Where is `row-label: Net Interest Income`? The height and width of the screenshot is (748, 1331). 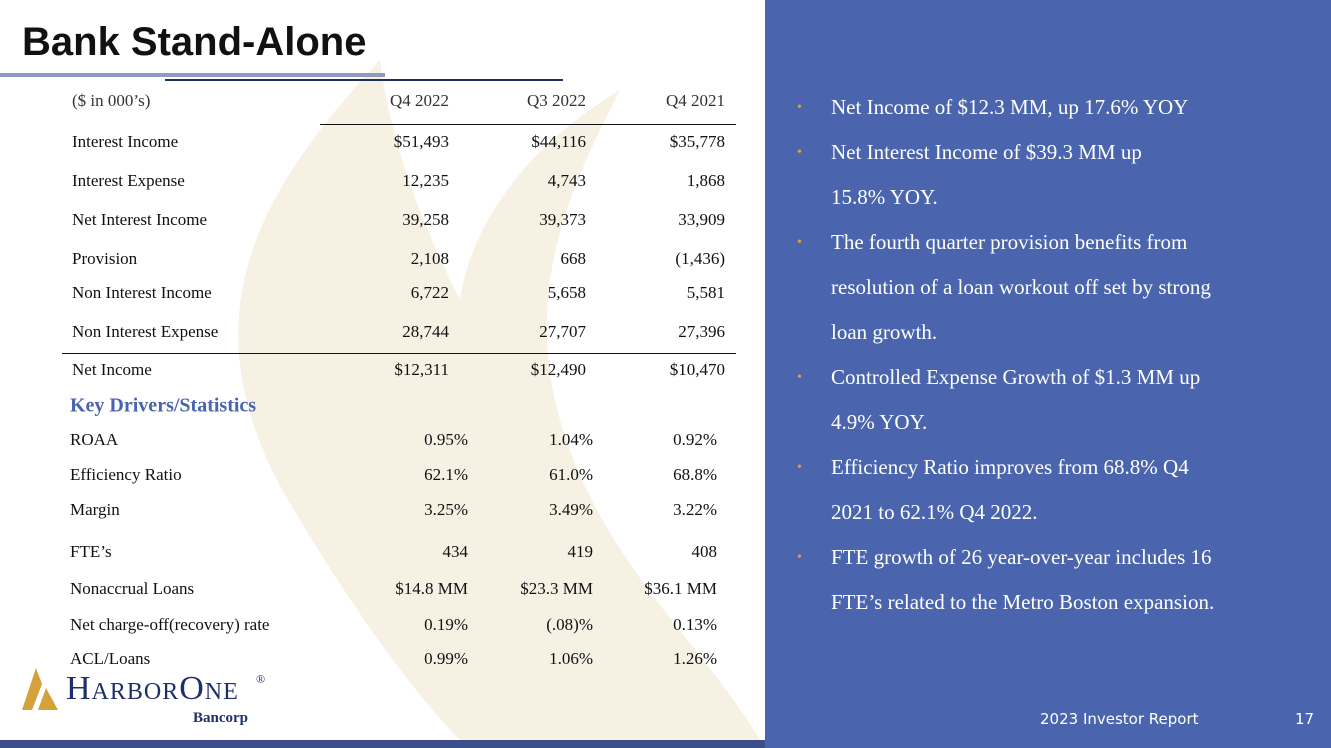 row-label: Net Interest Income is located at coordinates (139, 219).